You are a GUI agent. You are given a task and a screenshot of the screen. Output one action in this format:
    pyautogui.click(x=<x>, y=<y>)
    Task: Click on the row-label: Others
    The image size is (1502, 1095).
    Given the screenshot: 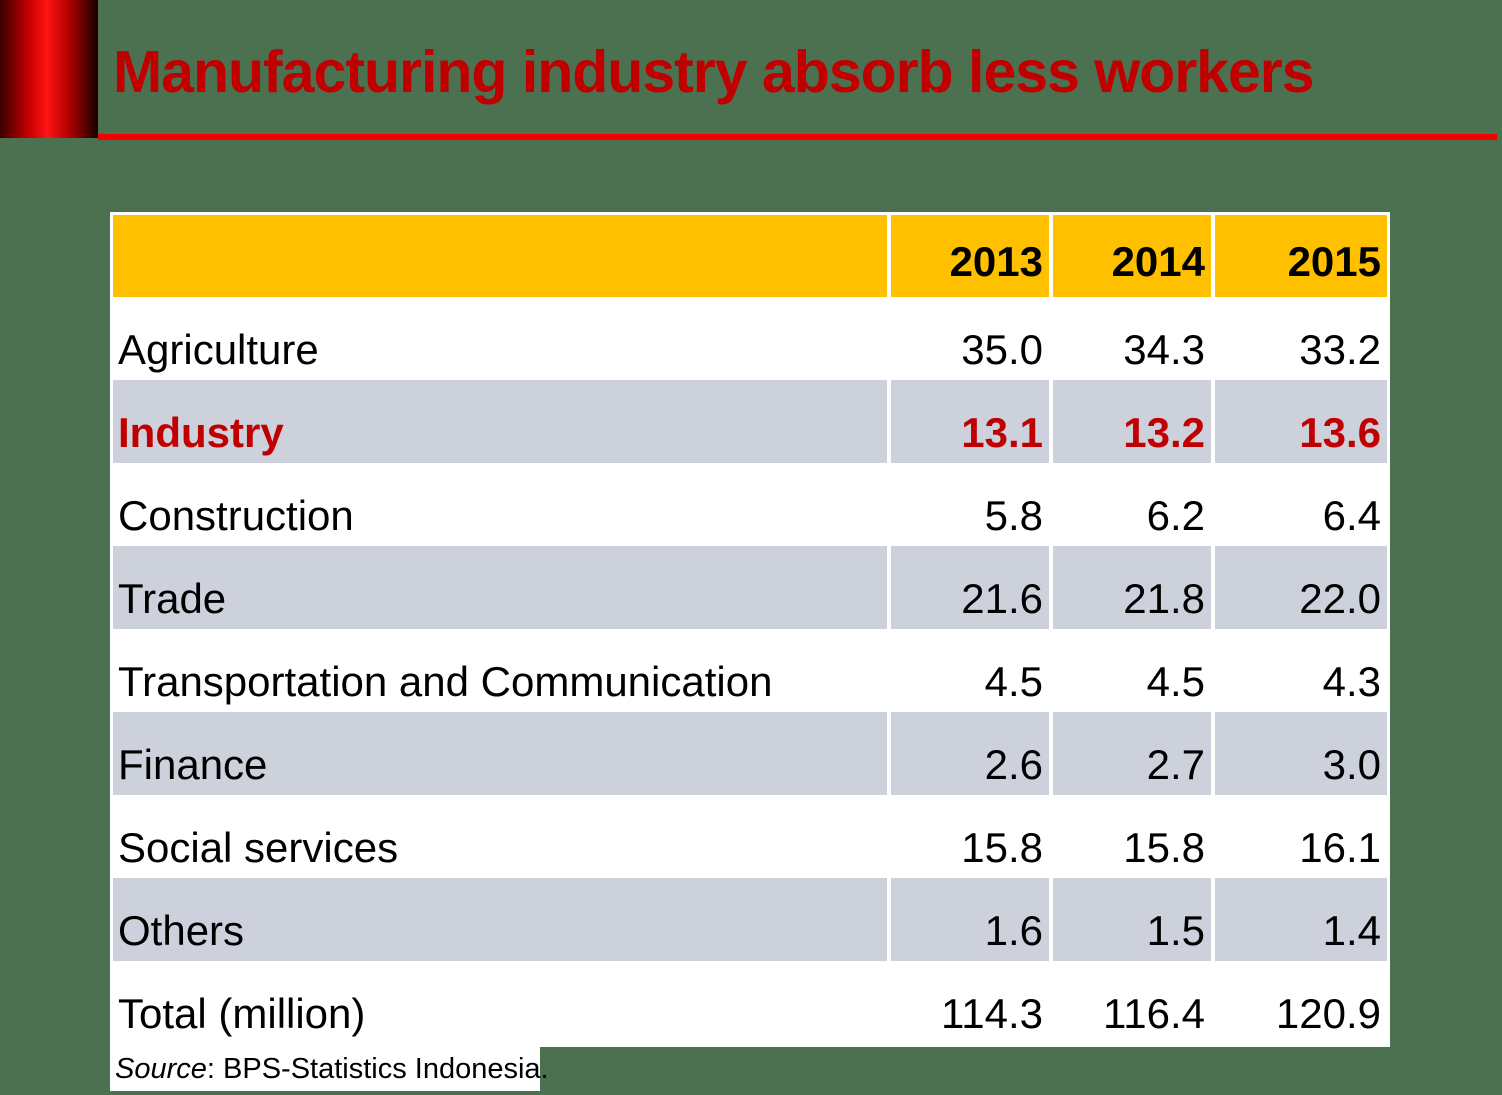 What is the action you would take?
    pyautogui.click(x=500, y=919)
    